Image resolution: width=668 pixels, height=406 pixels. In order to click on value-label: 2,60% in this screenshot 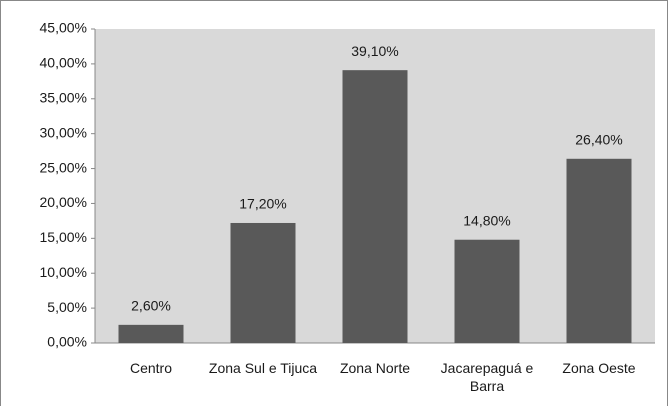, I will do `click(151, 306)`.